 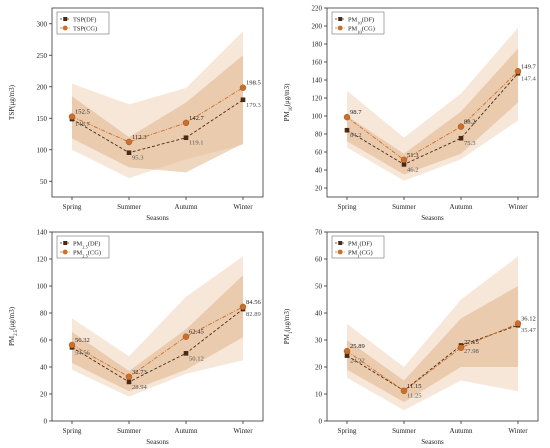 I want to click on pm25-cg-data-label: 62.45, so click(x=197, y=332).